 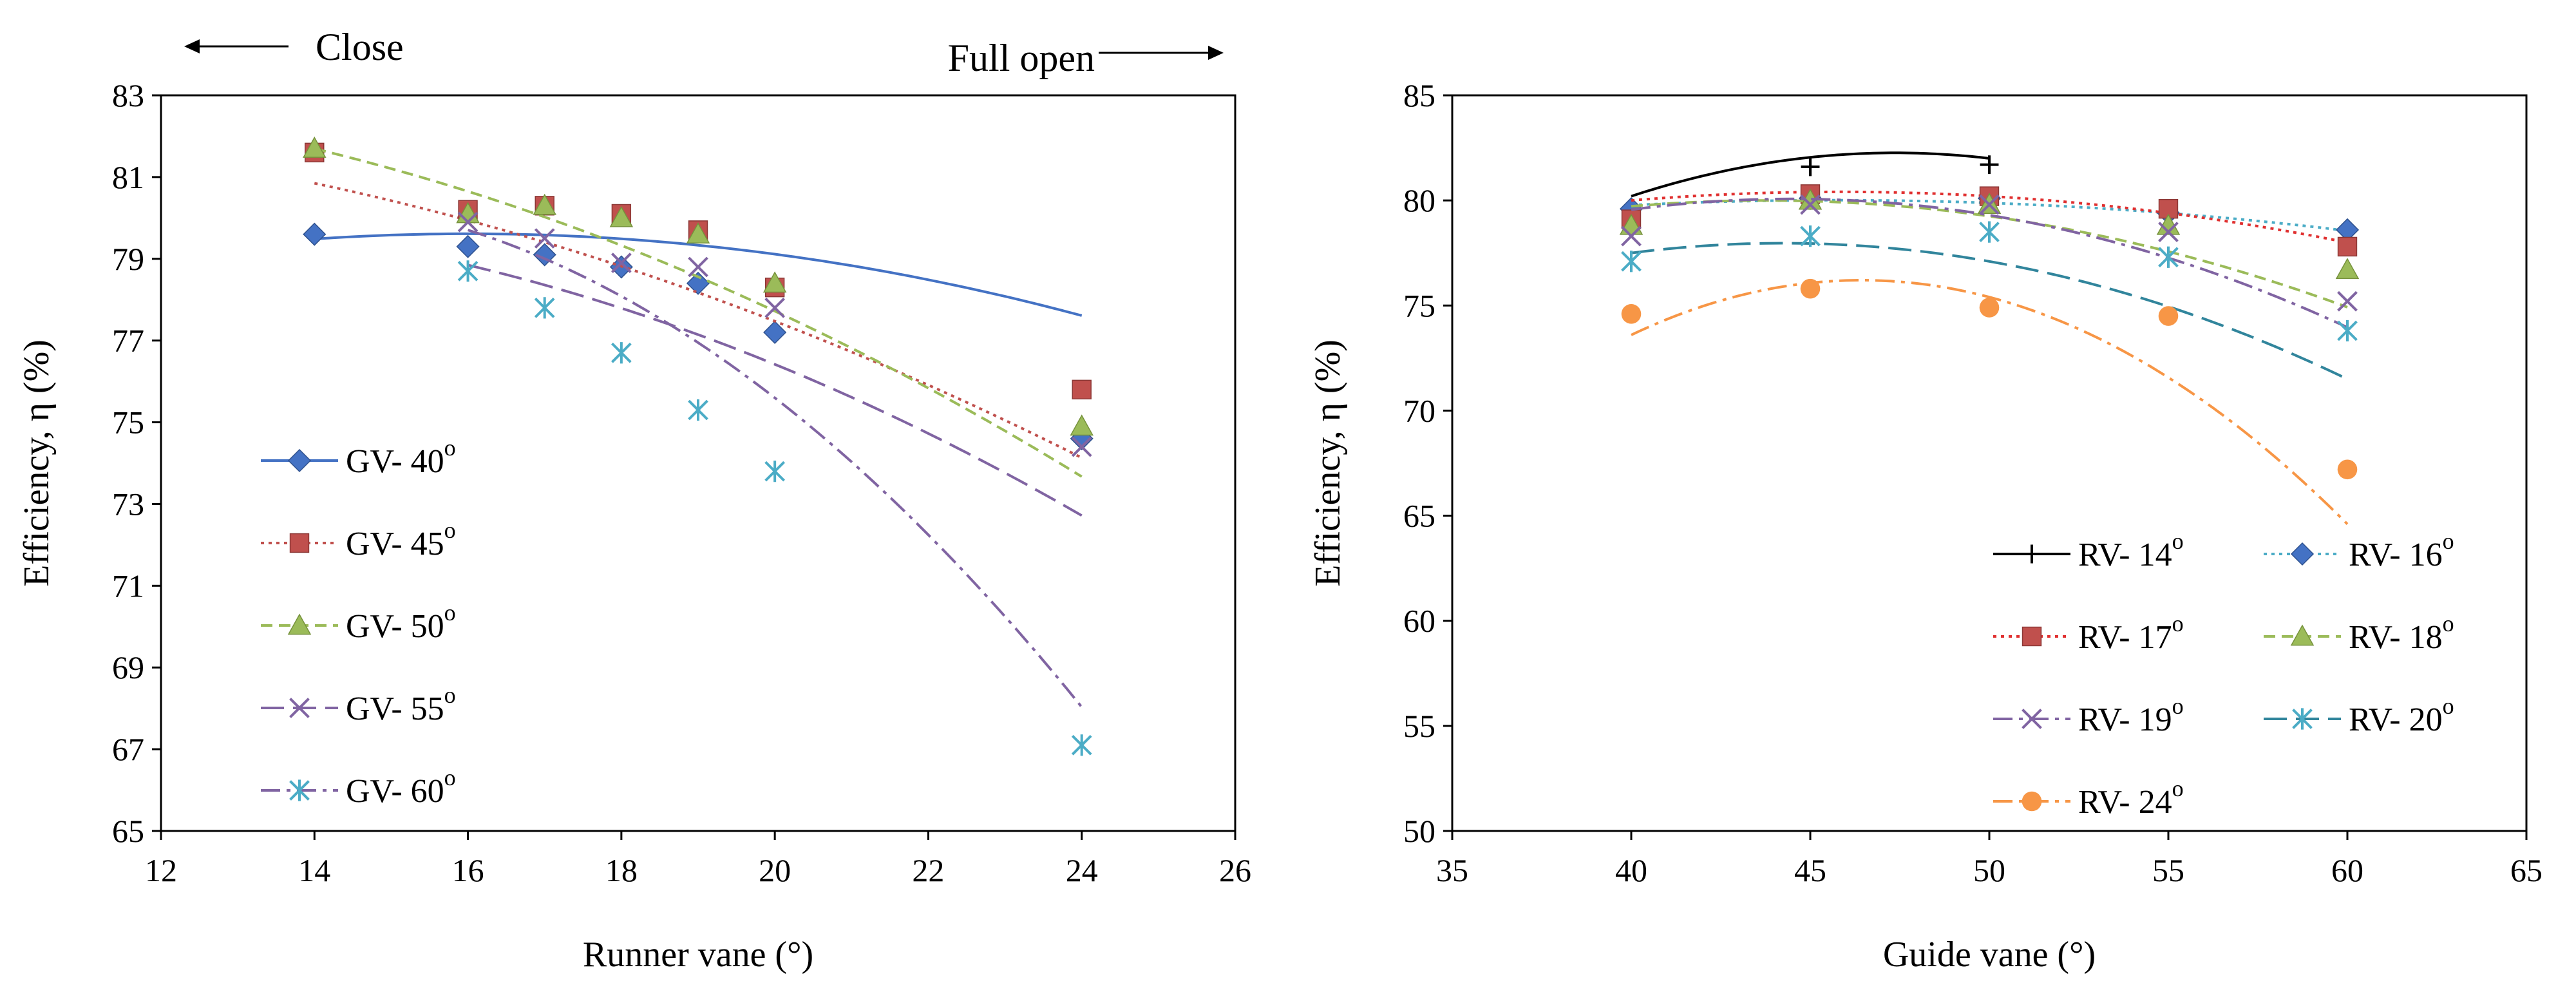 What do you see at coordinates (37, 463) in the screenshot?
I see `y-axis-title: Efficiency, η (%)` at bounding box center [37, 463].